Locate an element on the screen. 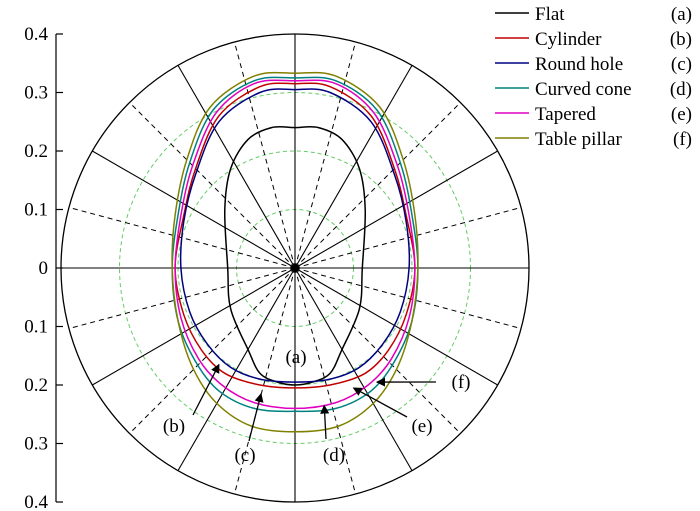  annotations: (a) (b) (c) (d) (e) (f) is located at coordinates (317, 406).